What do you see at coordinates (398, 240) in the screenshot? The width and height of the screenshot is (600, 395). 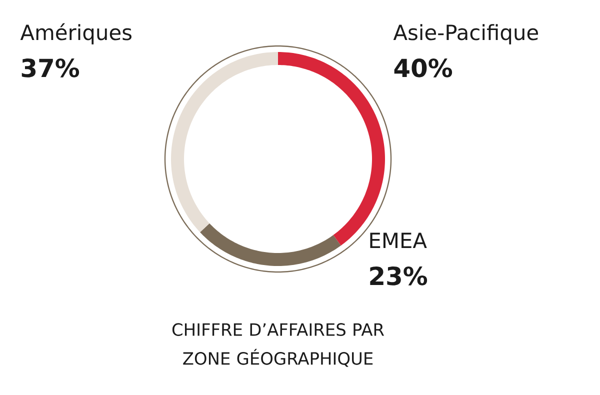 I see `slice-label: EMEA` at bounding box center [398, 240].